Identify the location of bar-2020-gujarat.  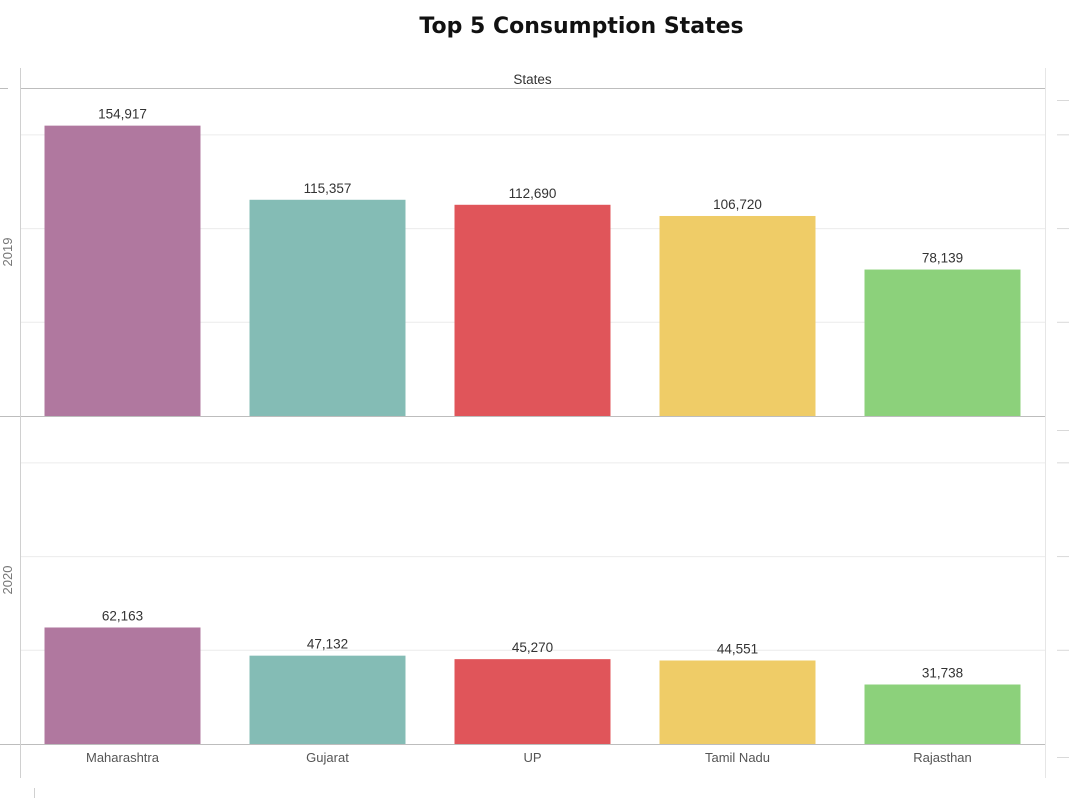
(327, 699).